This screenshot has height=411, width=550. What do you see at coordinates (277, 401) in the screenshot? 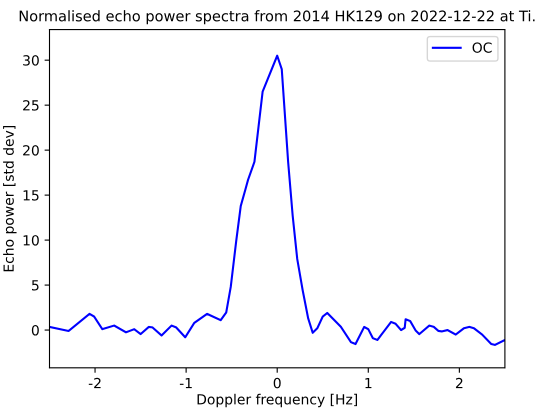
I see `x-axis-title: Doppler frequency [Hz]` at bounding box center [277, 401].